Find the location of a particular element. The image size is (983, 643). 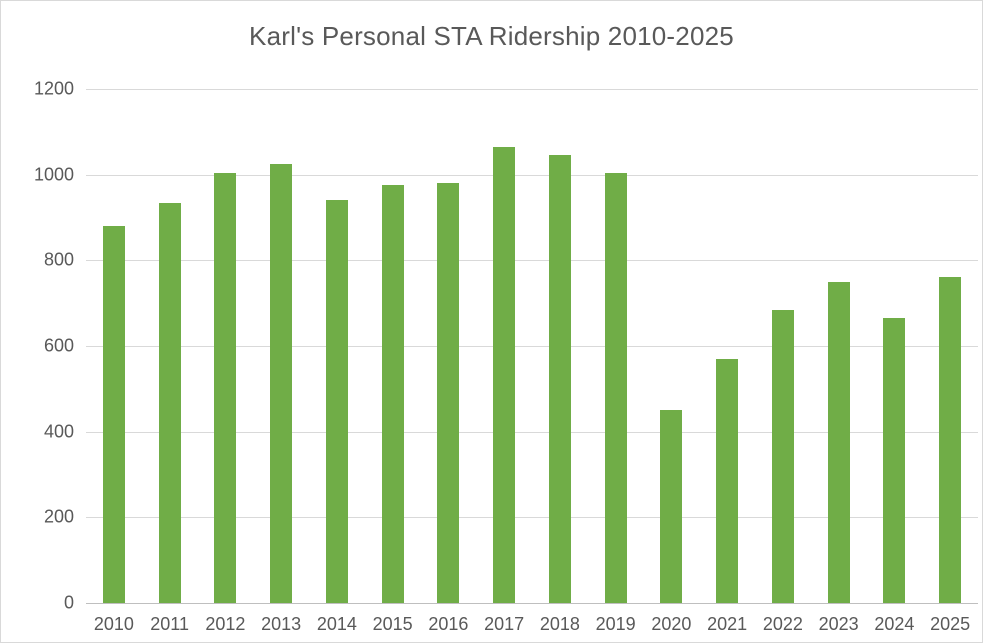

bar-cell-2018 is located at coordinates (560, 346).